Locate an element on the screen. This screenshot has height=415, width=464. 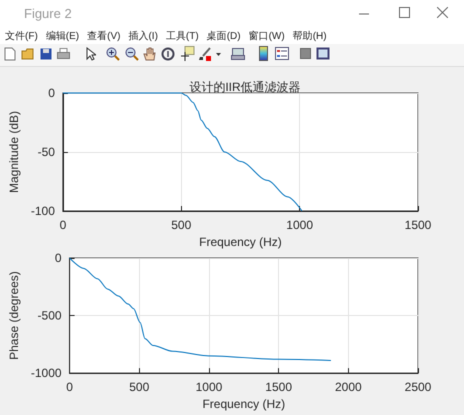
y-axis-title: Magnitude (dB) is located at coordinates (14, 152).